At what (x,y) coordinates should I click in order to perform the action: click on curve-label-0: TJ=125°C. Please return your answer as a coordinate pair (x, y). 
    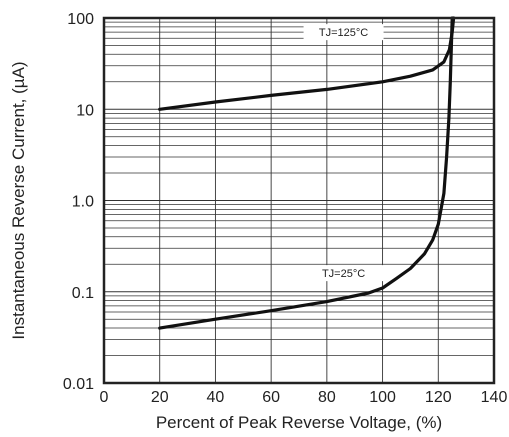
    Looking at the image, I should click on (343, 33).